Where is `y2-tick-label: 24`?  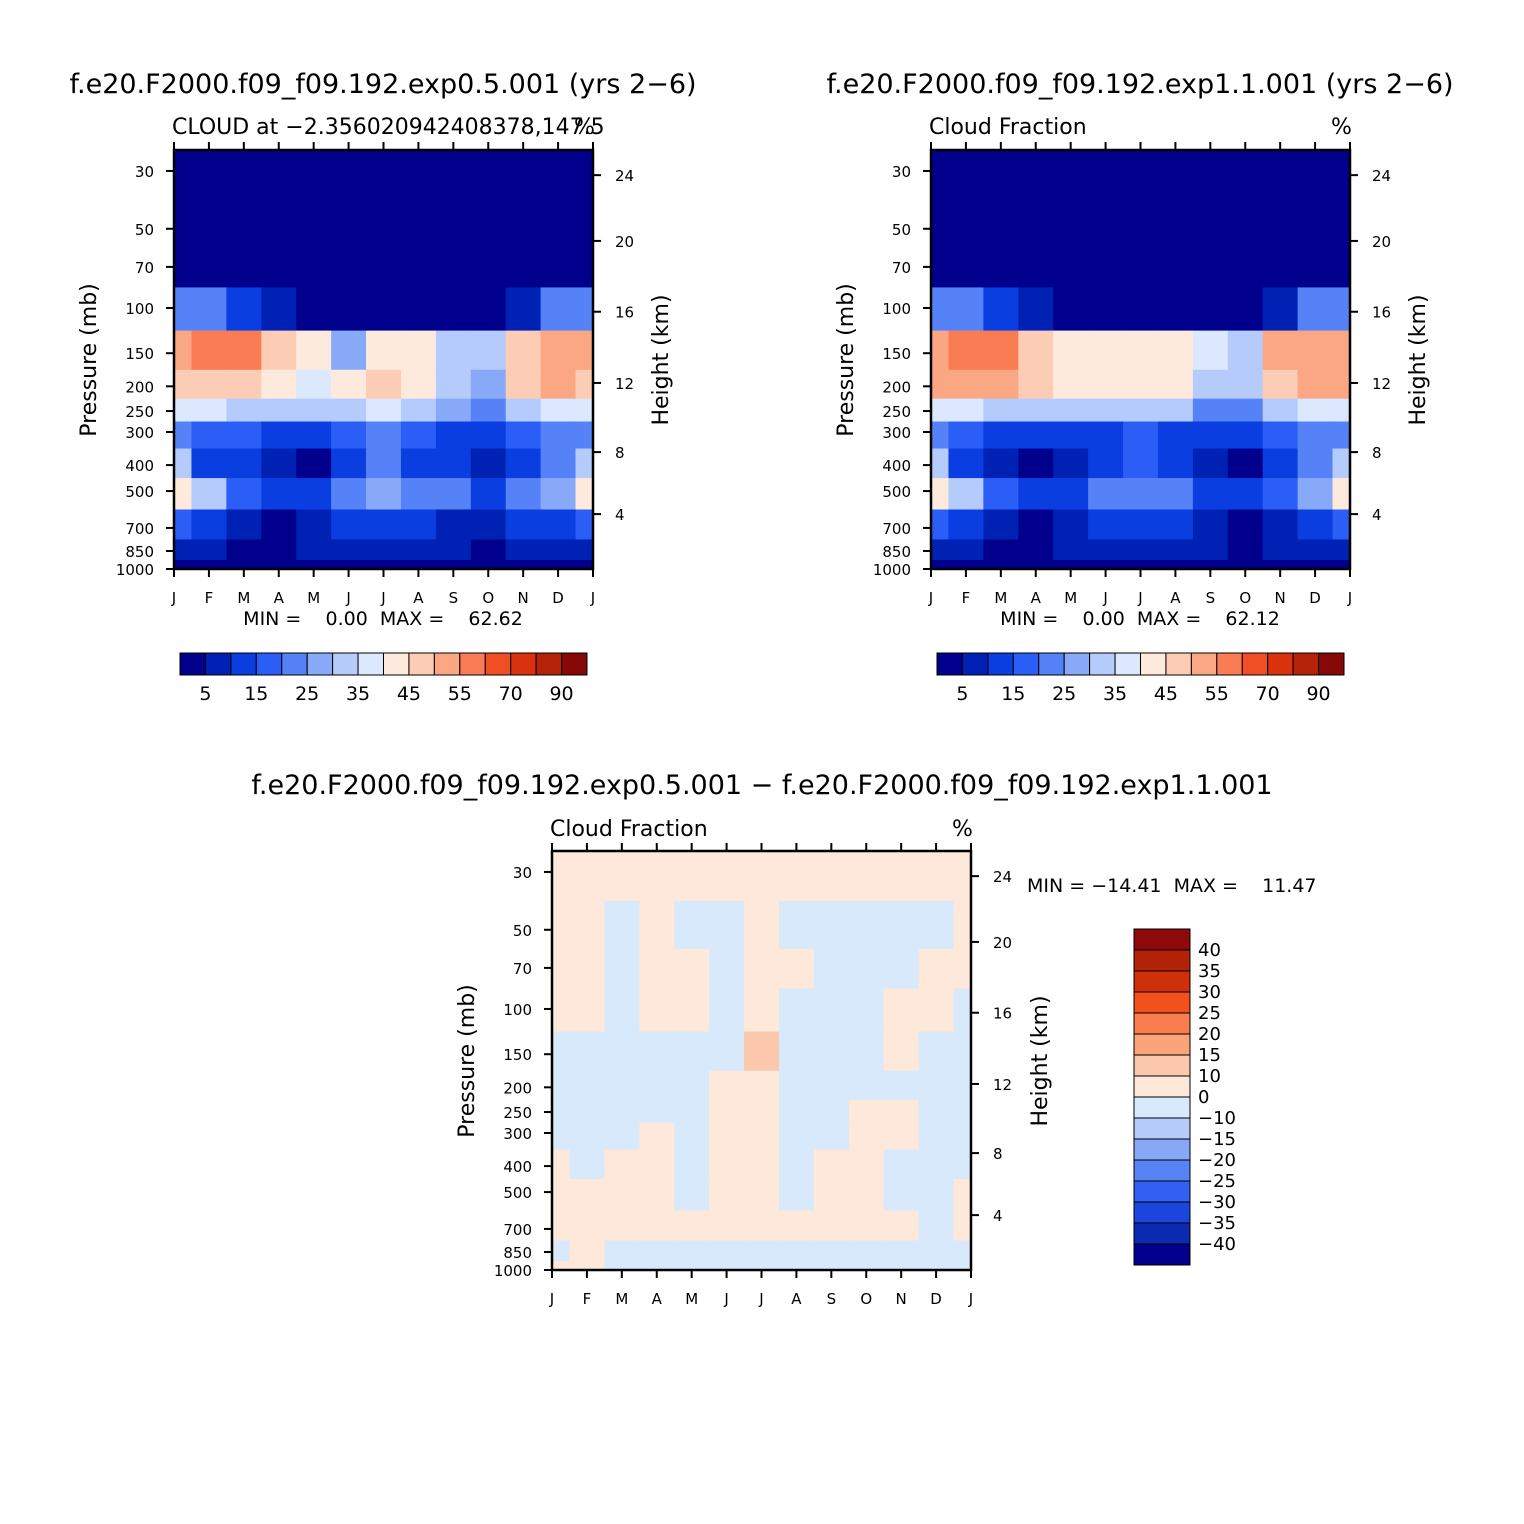 y2-tick-label: 24 is located at coordinates (1381, 176).